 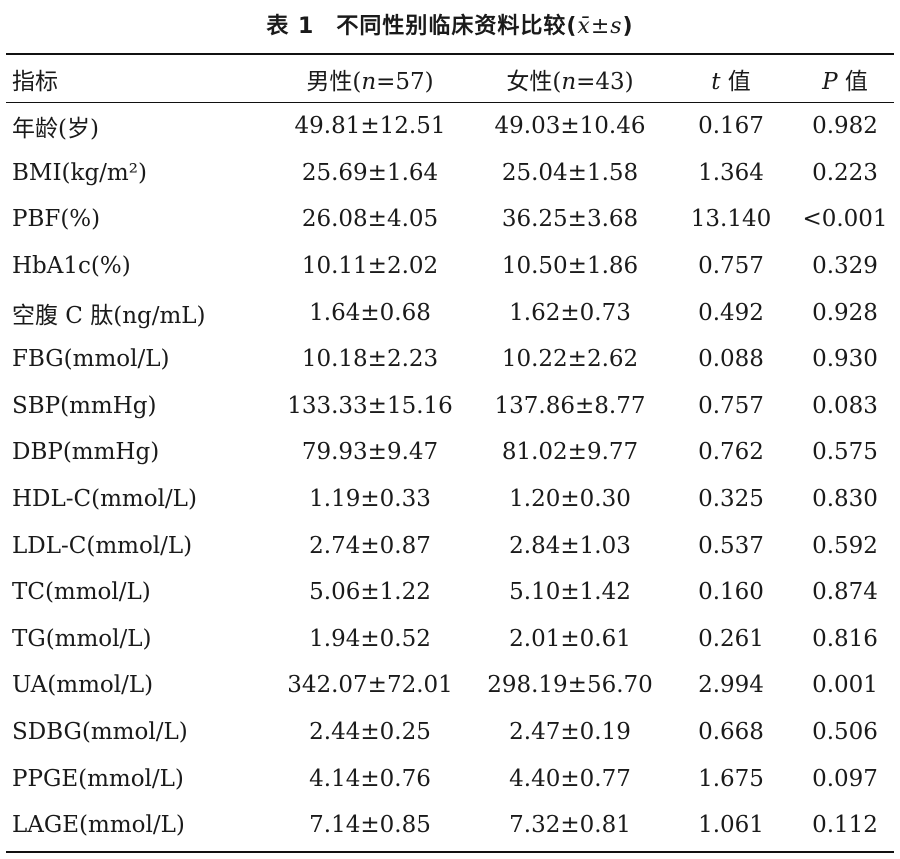 What do you see at coordinates (84, 405) in the screenshot?
I see `cell-indicator: SBP(mmHg)` at bounding box center [84, 405].